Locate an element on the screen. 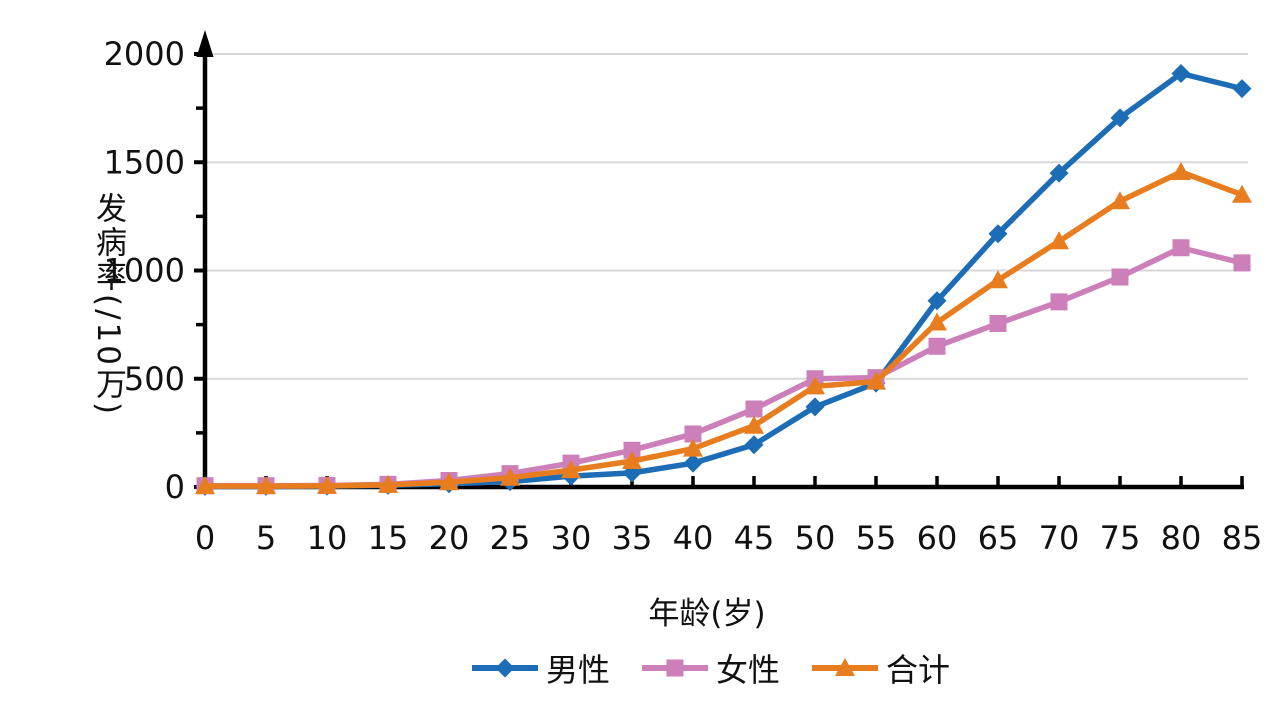 The height and width of the screenshot is (720, 1280). legend-item-total: 合计 is located at coordinates (880, 668).